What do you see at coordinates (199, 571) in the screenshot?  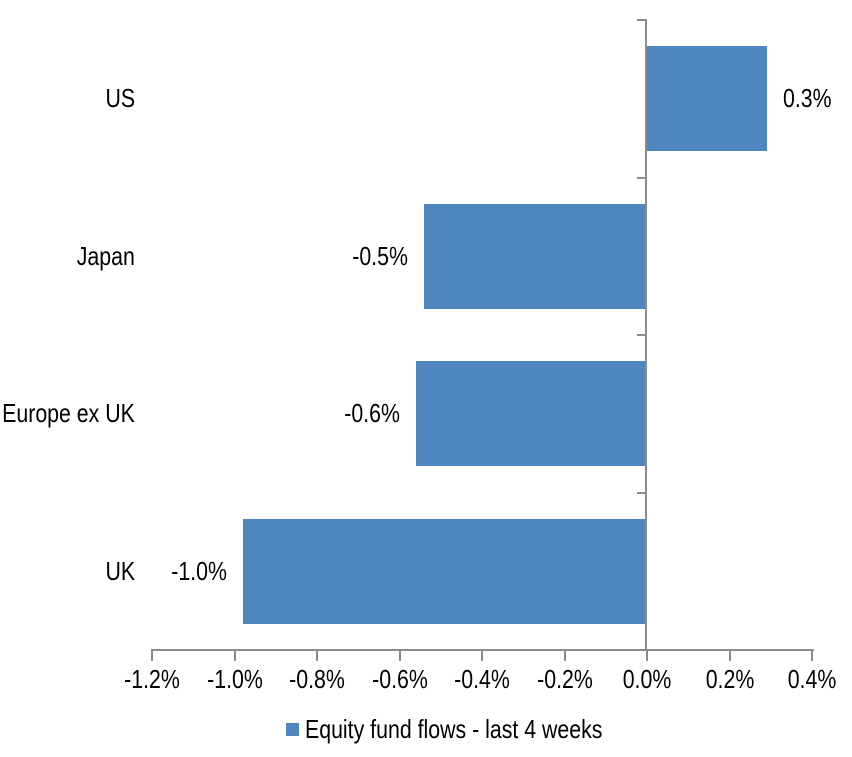 I see `data-label-uk: -1.0%` at bounding box center [199, 571].